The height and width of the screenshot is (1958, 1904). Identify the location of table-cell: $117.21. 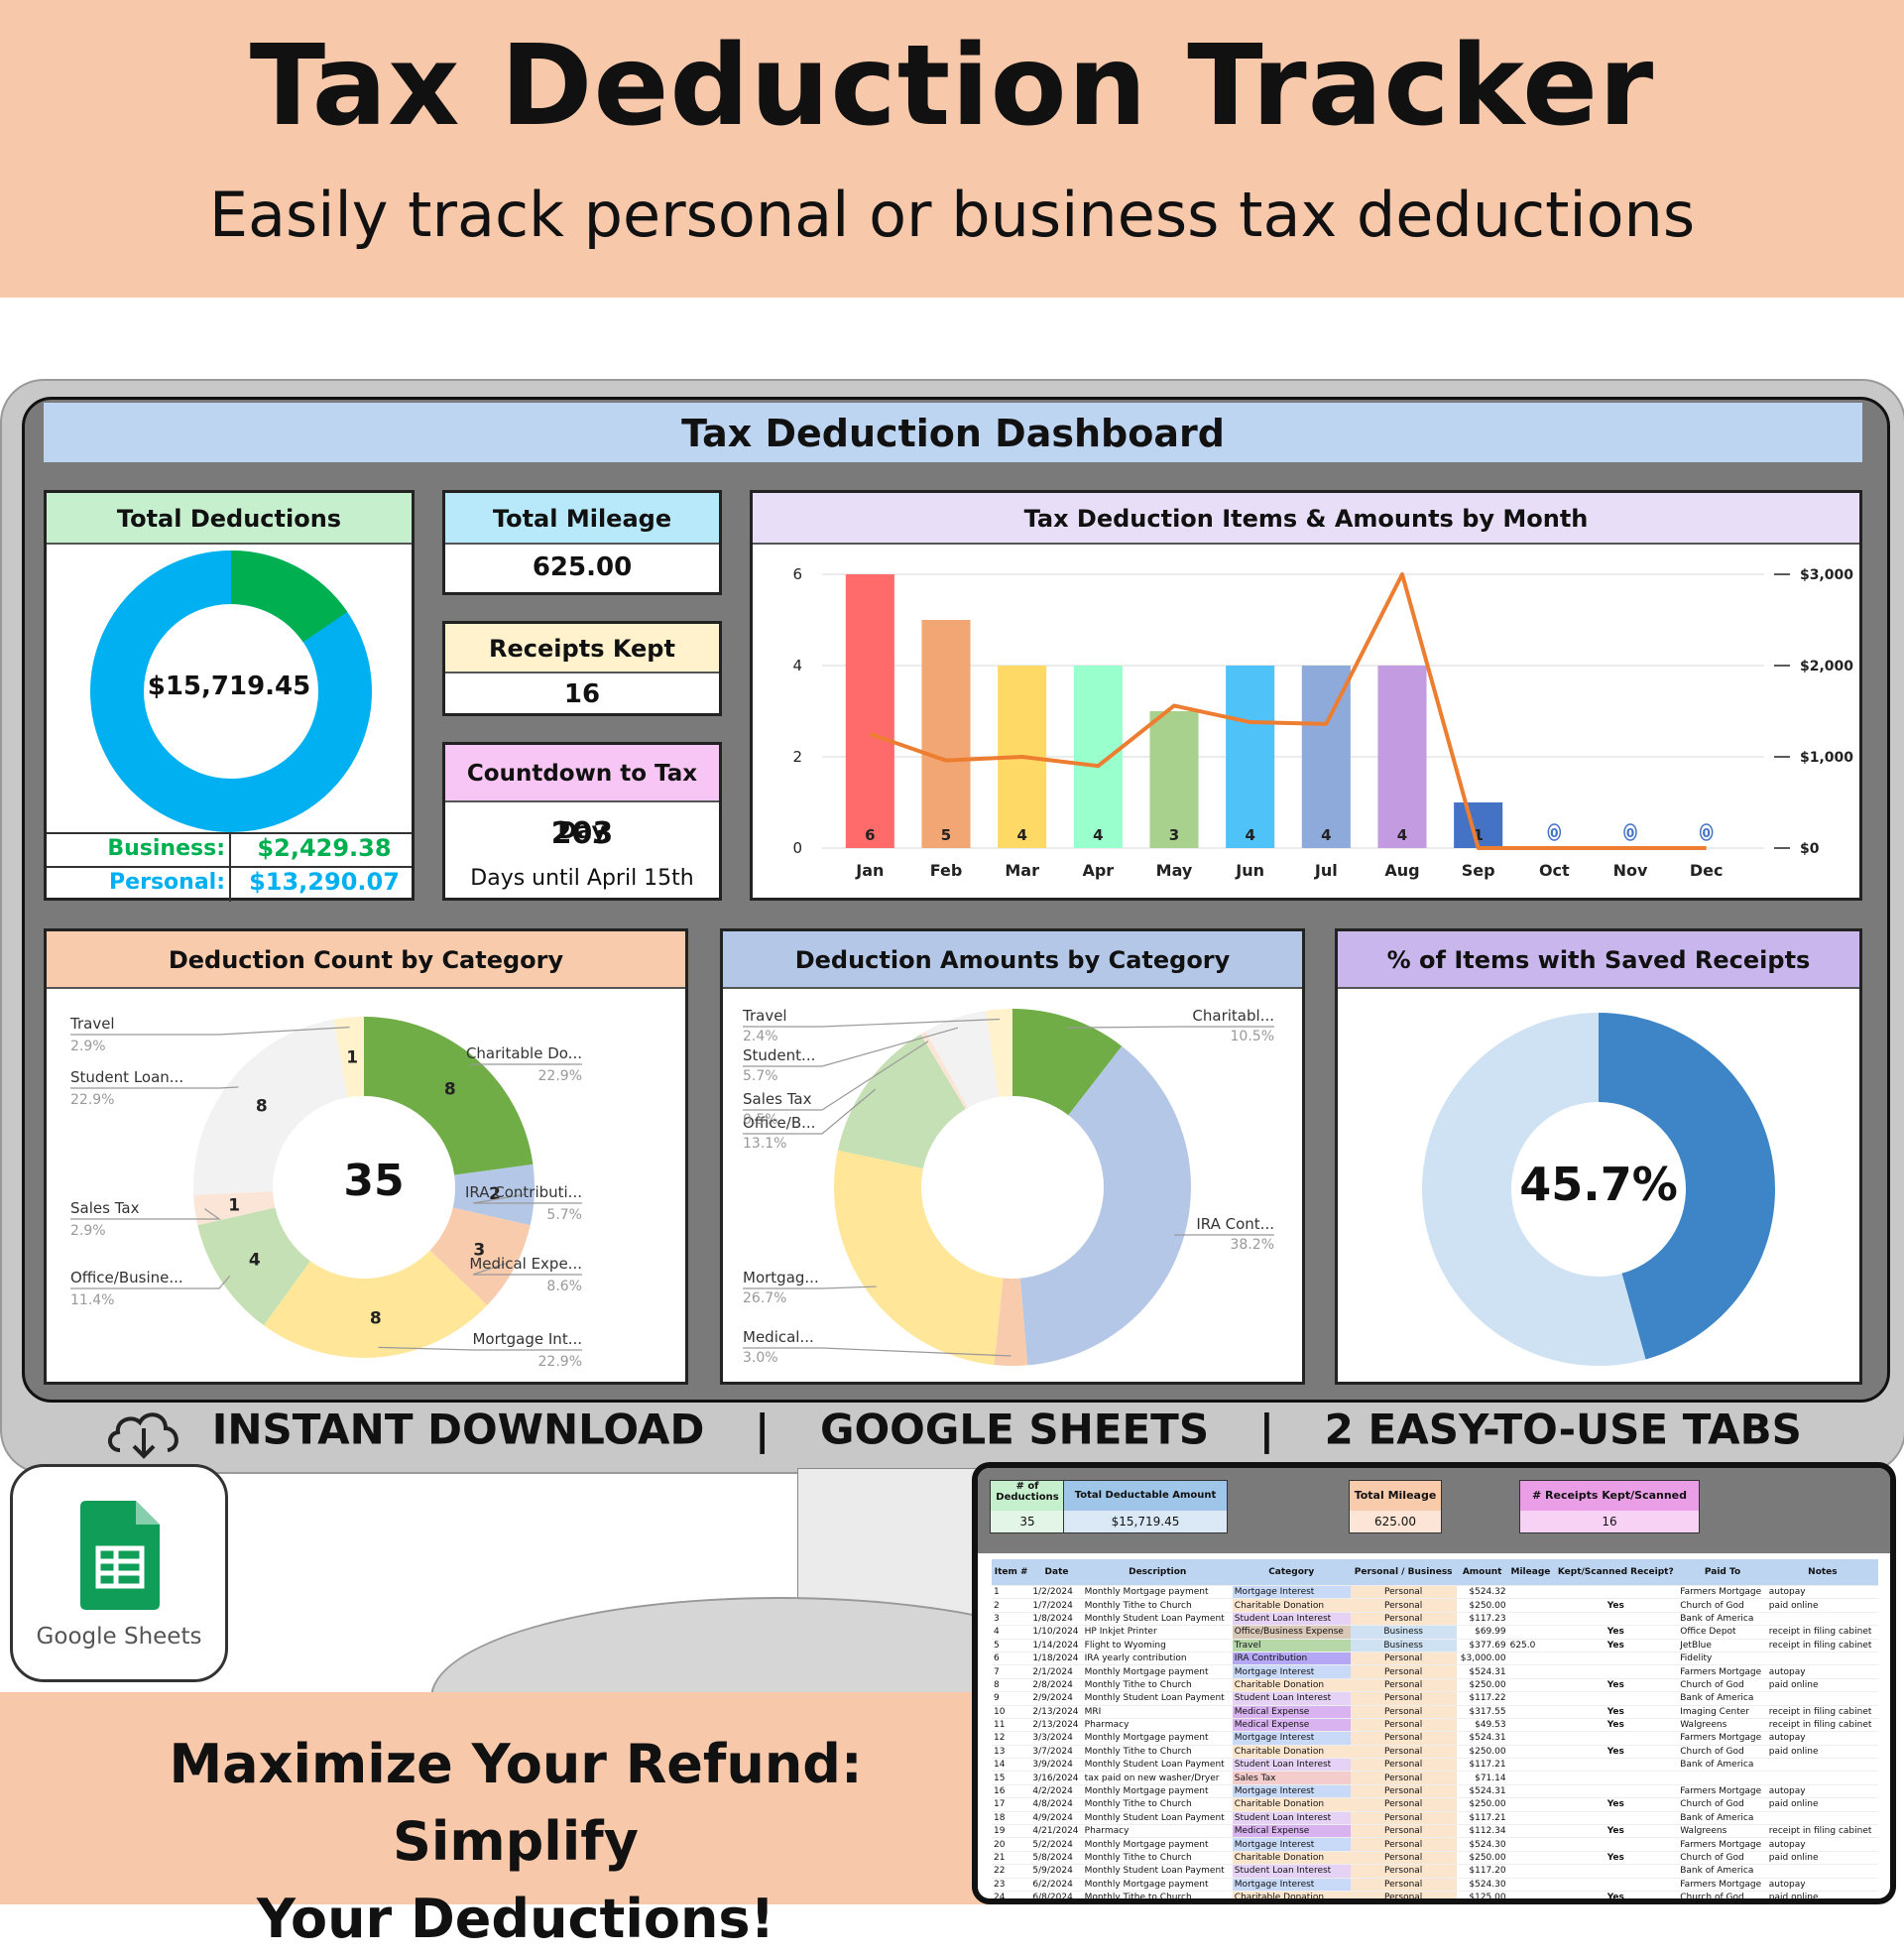
(1482, 1818).